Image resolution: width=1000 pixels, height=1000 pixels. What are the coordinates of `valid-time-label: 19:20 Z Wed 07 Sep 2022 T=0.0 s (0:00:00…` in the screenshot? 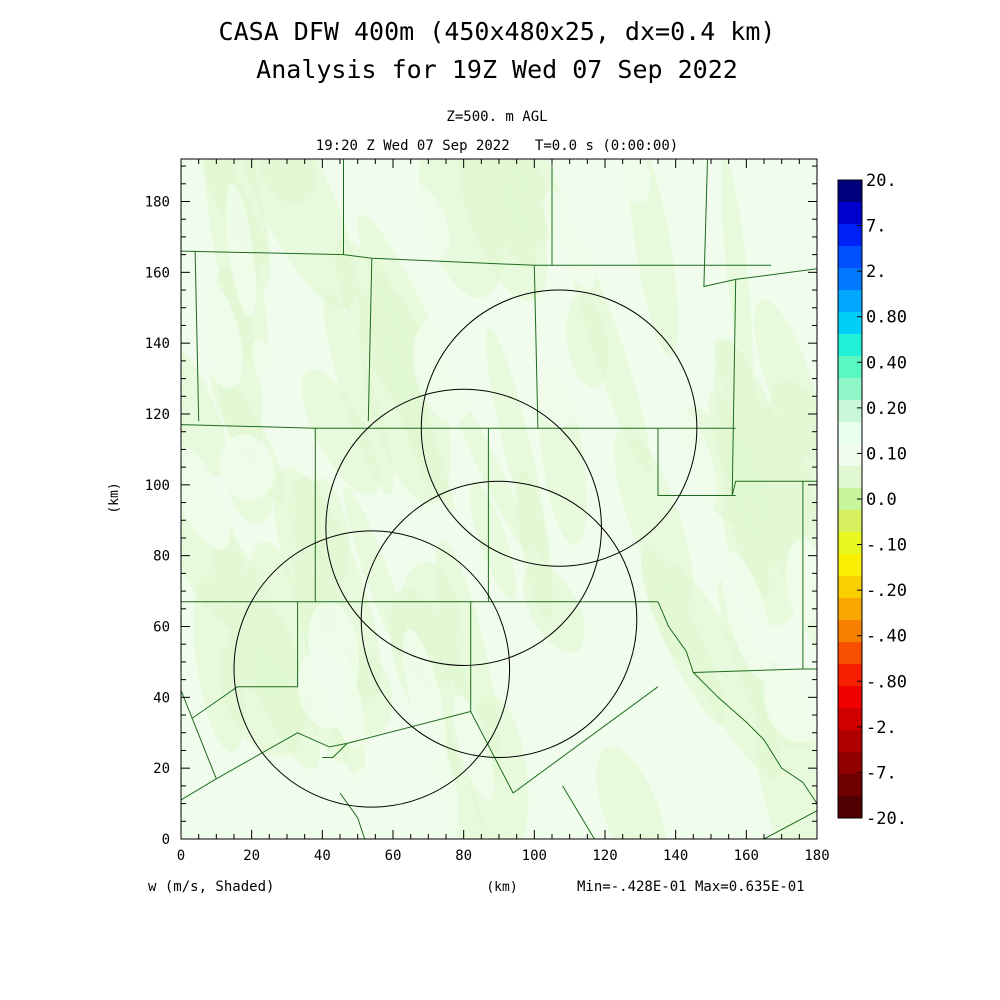 It's located at (497, 146).